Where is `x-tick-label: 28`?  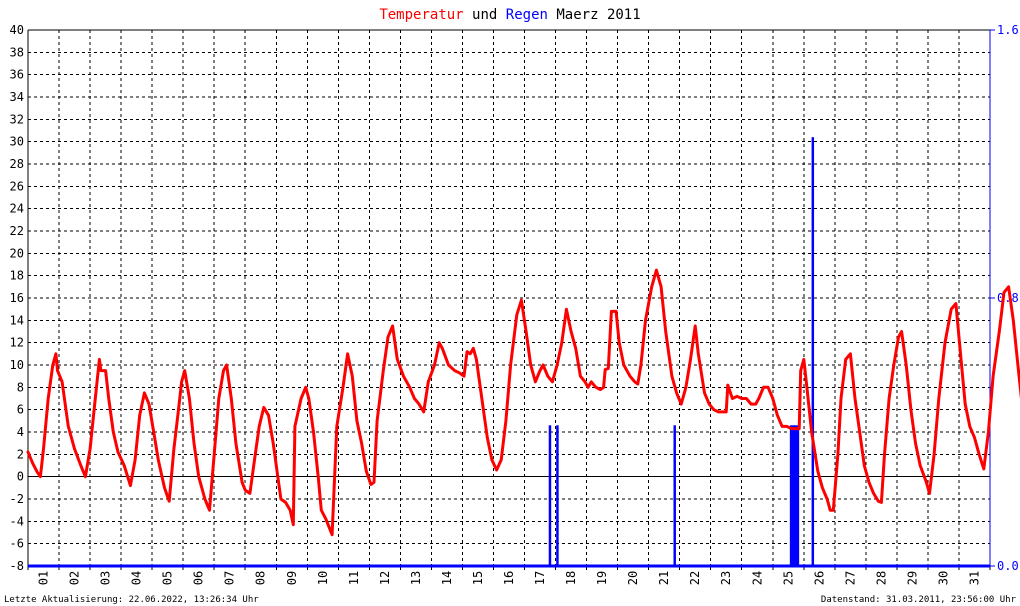 x-tick-label: 28 is located at coordinates (881, 578).